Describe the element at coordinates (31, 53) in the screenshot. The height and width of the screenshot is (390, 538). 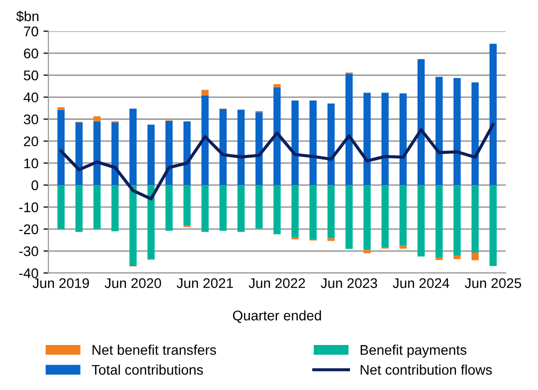
I see `y-tick-label: 60` at that location.